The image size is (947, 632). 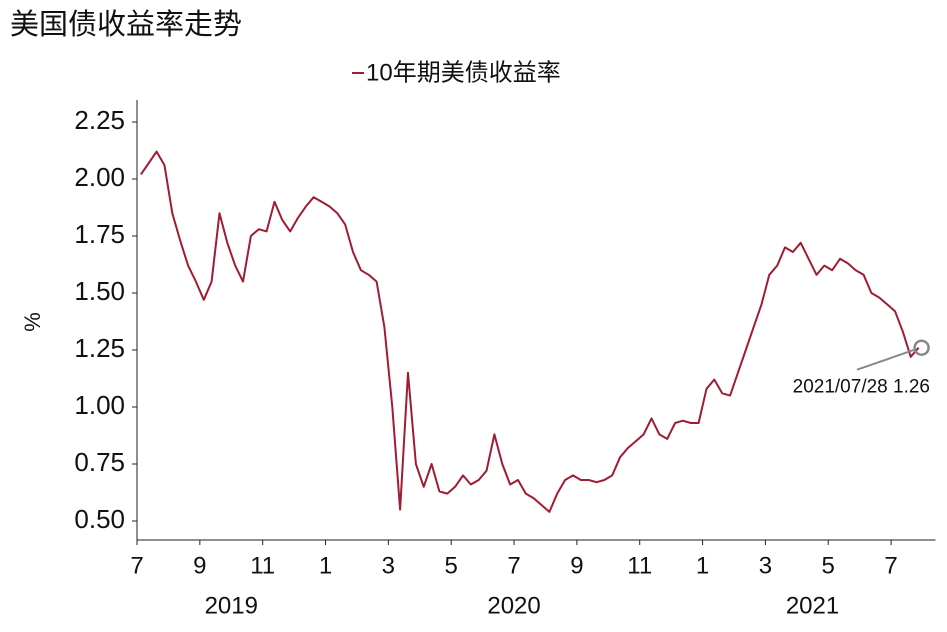 I want to click on y-tick-label: 0.50, so click(x=99, y=519).